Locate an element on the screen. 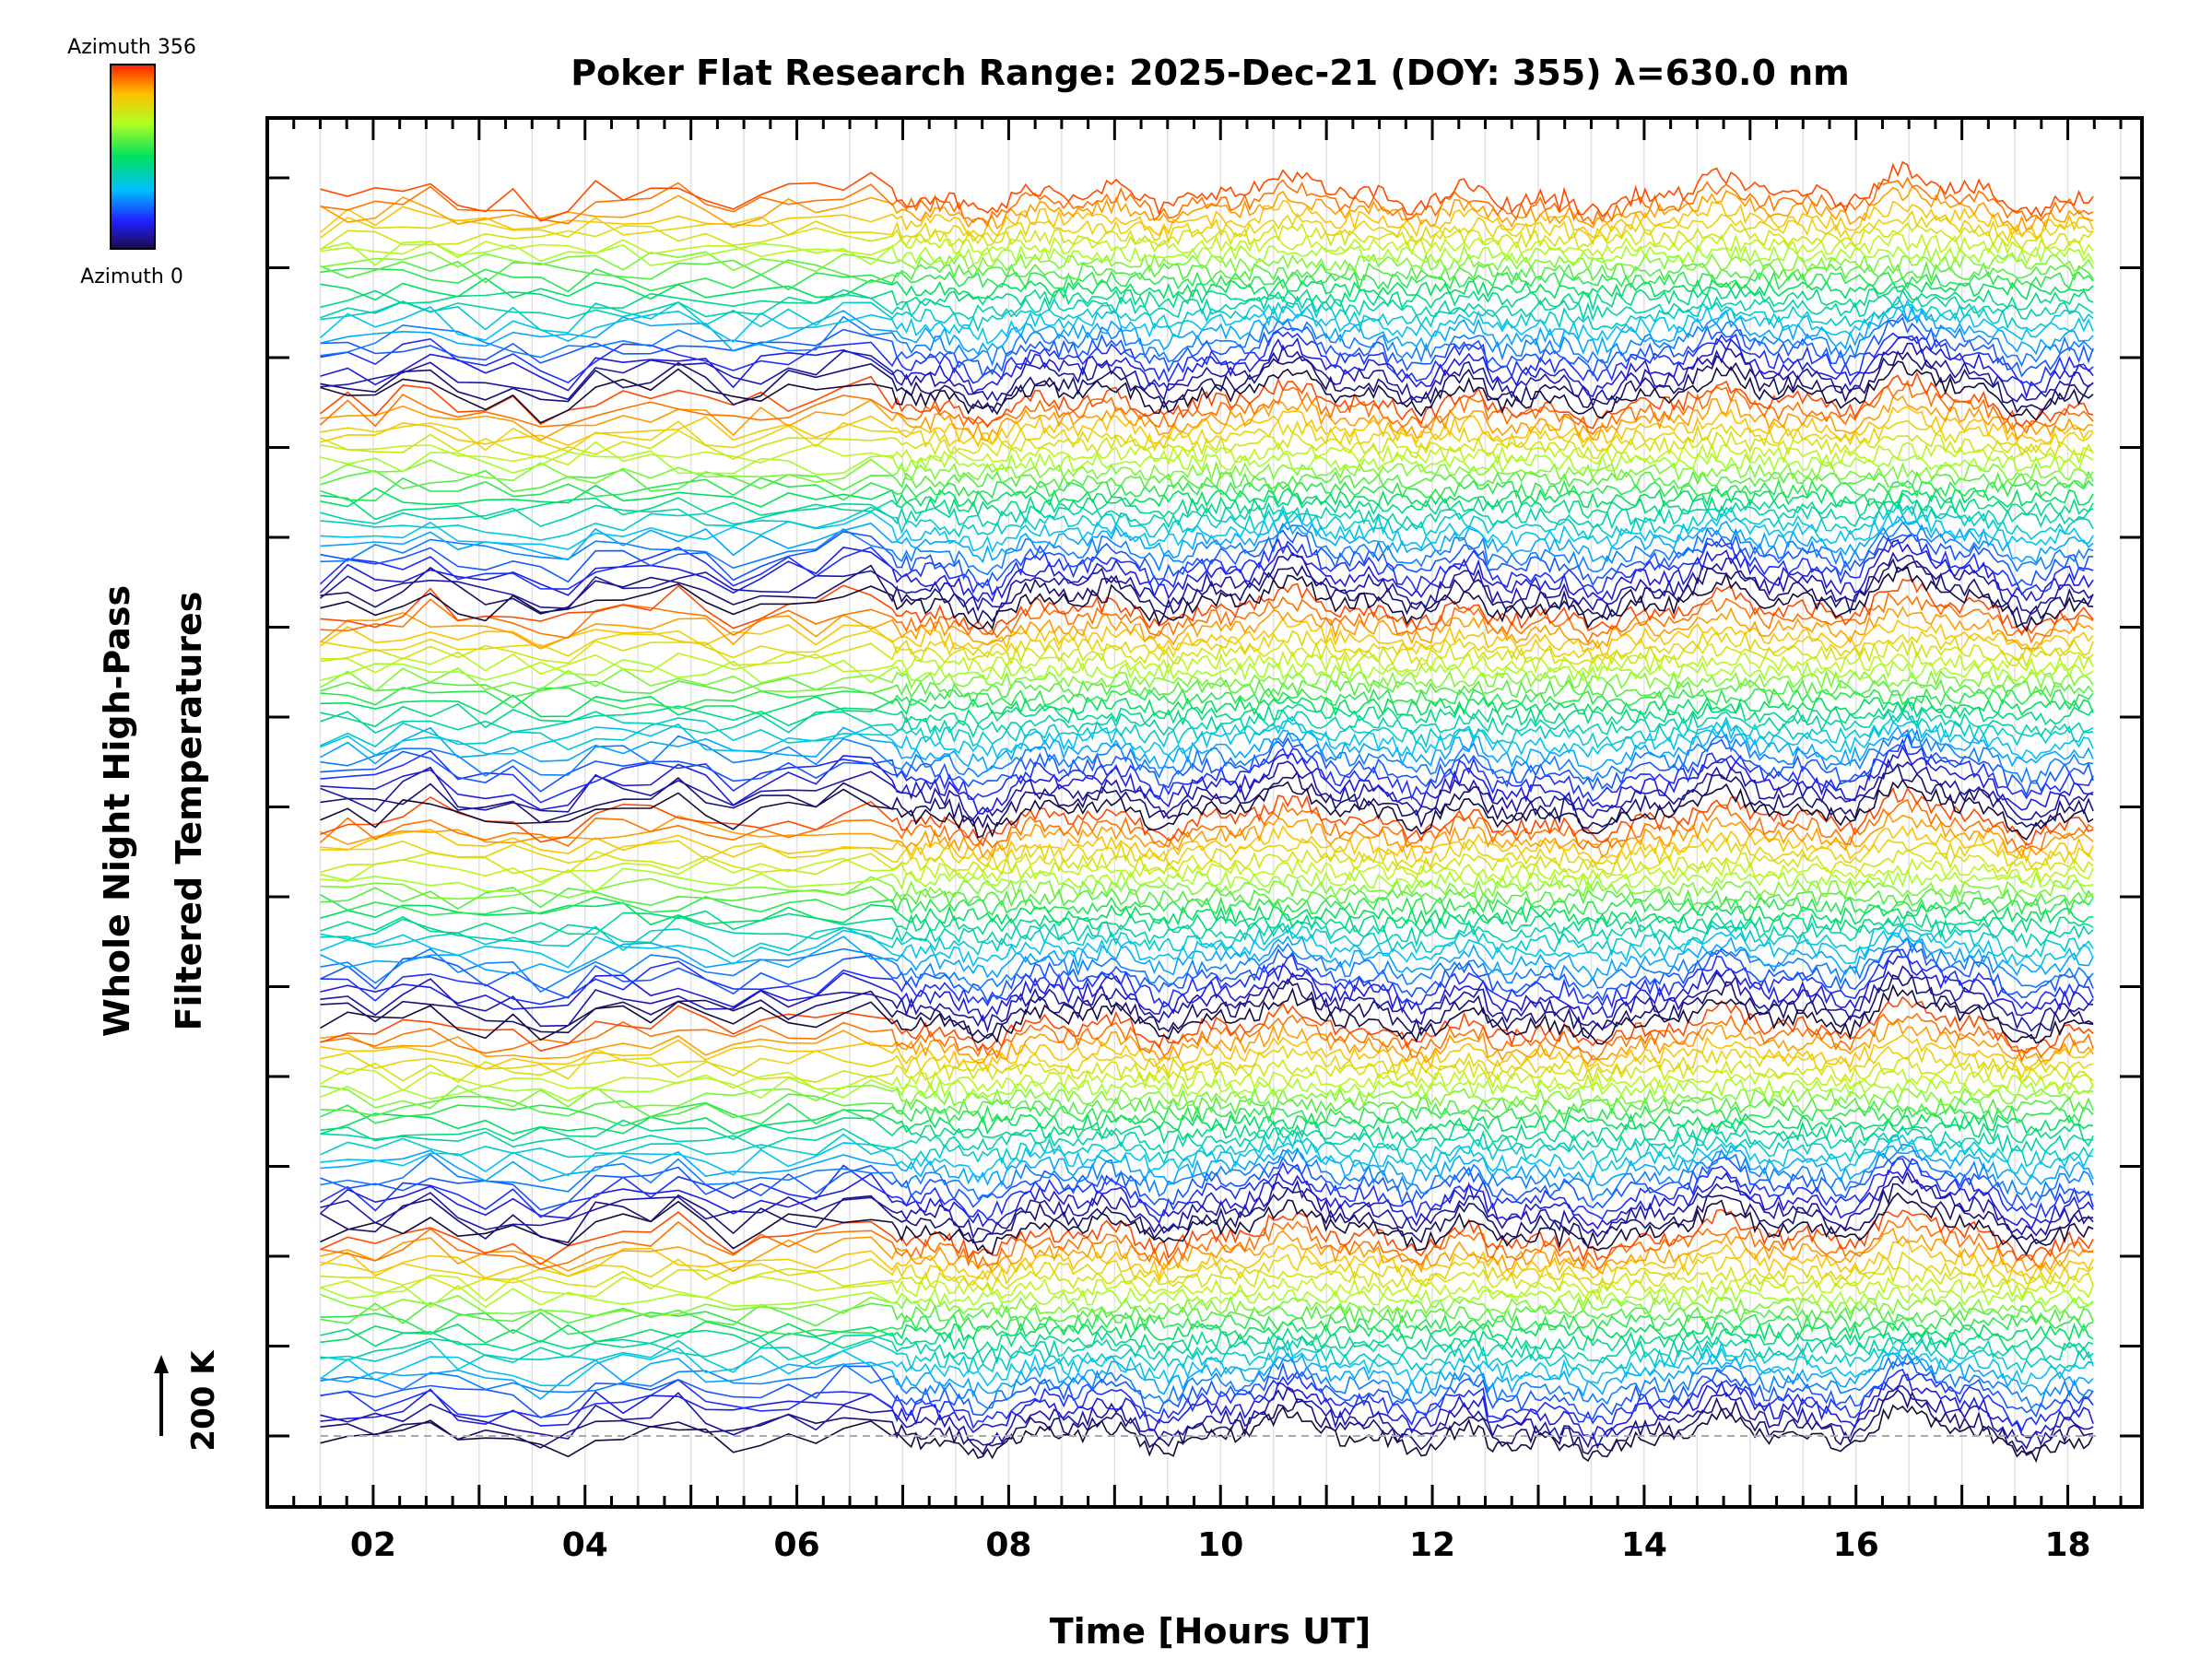 This screenshot has height=1659, width=2212. x-tick-label-02: 02 is located at coordinates (373, 1545).